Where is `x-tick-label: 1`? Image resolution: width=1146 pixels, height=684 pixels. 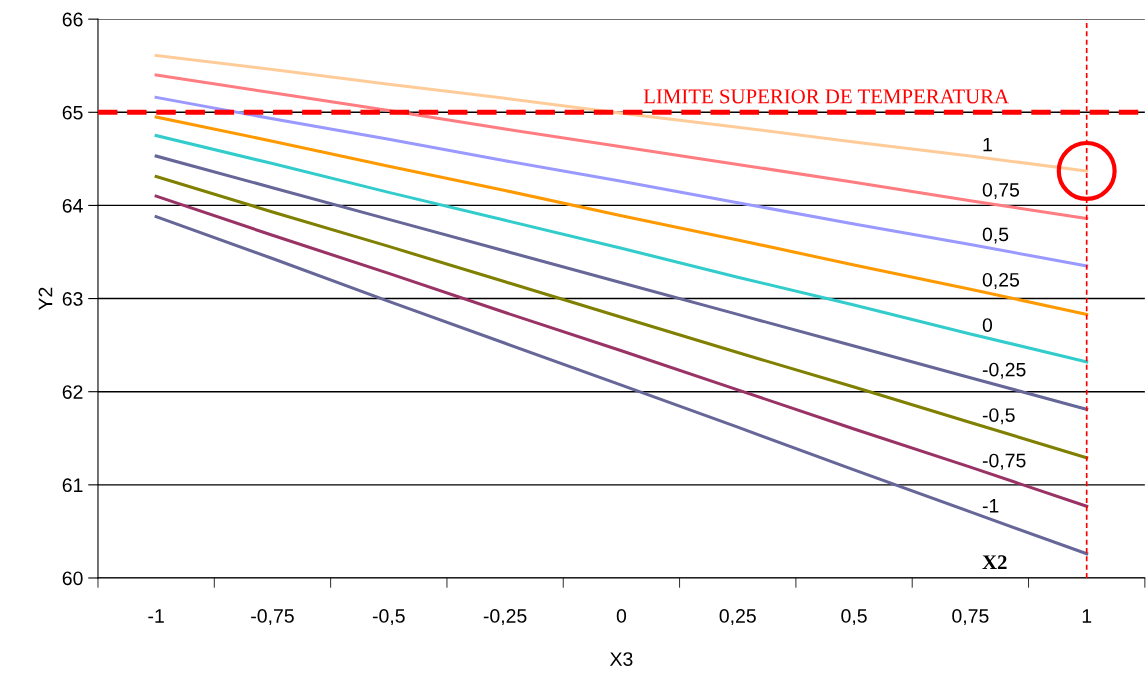 x-tick-label: 1 is located at coordinates (1087, 616).